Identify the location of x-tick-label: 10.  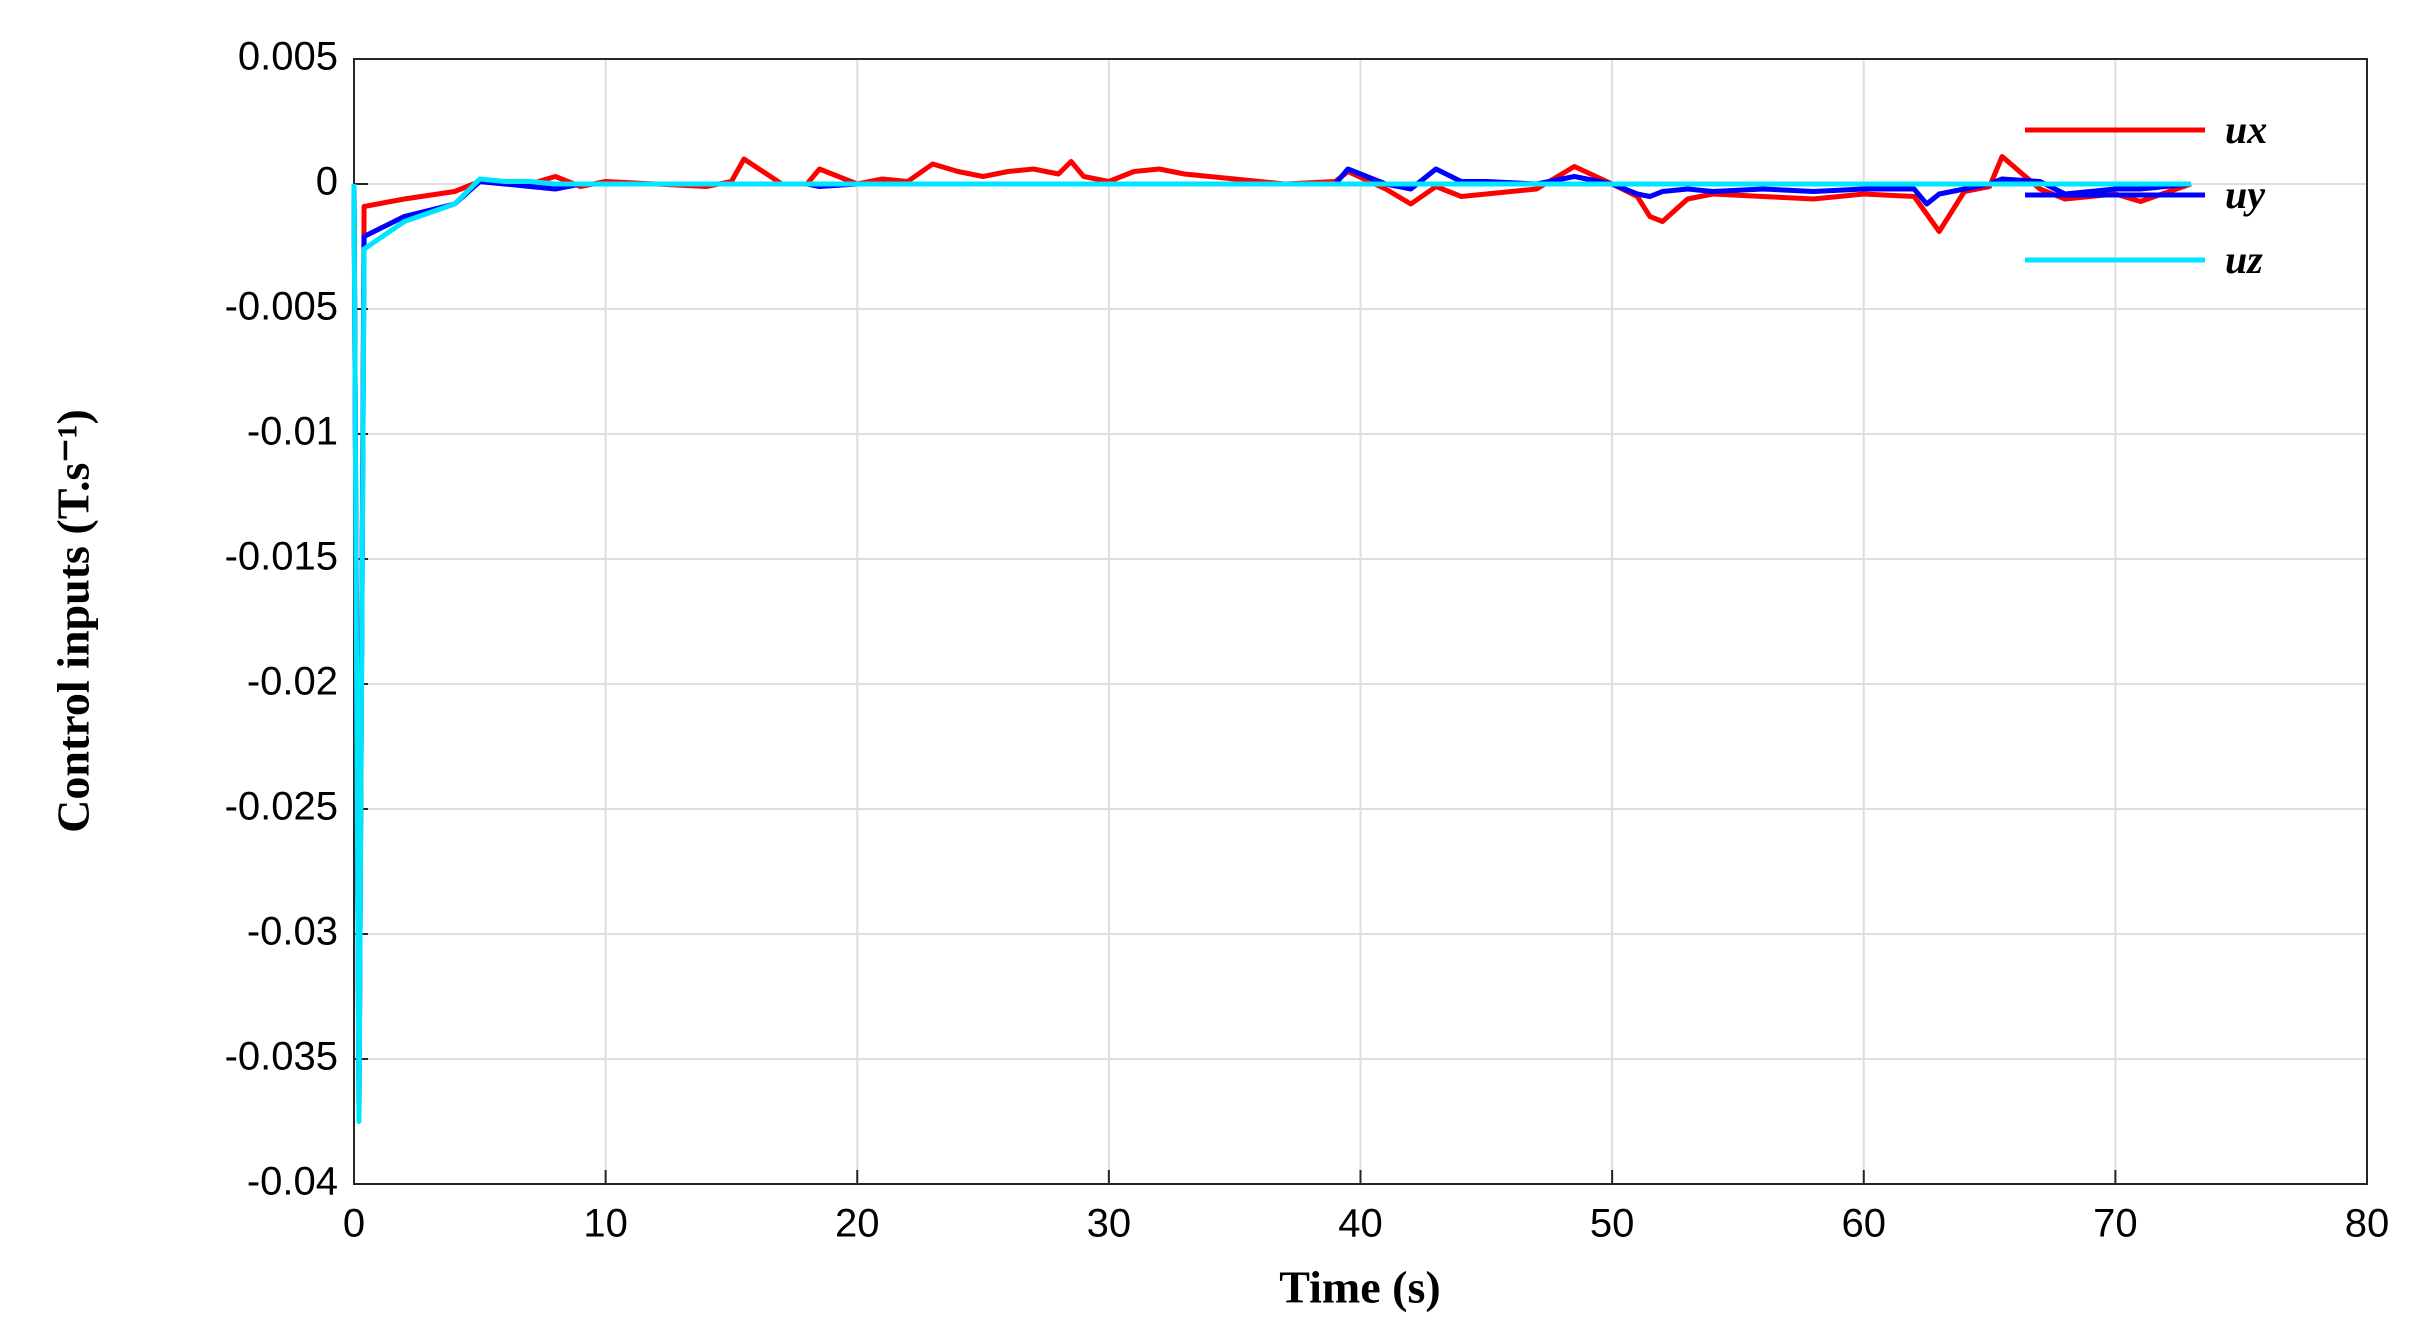
(605, 1224).